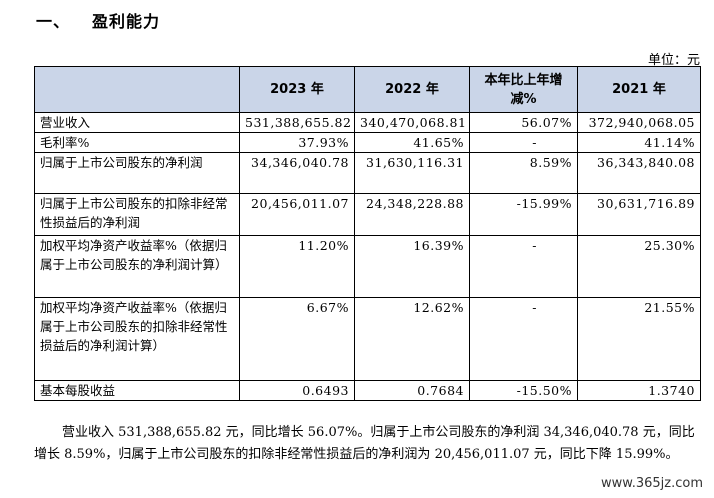 This screenshot has width=714, height=498. What do you see at coordinates (297, 390) in the screenshot?
I see `cell-2023: 0.6493` at bounding box center [297, 390].